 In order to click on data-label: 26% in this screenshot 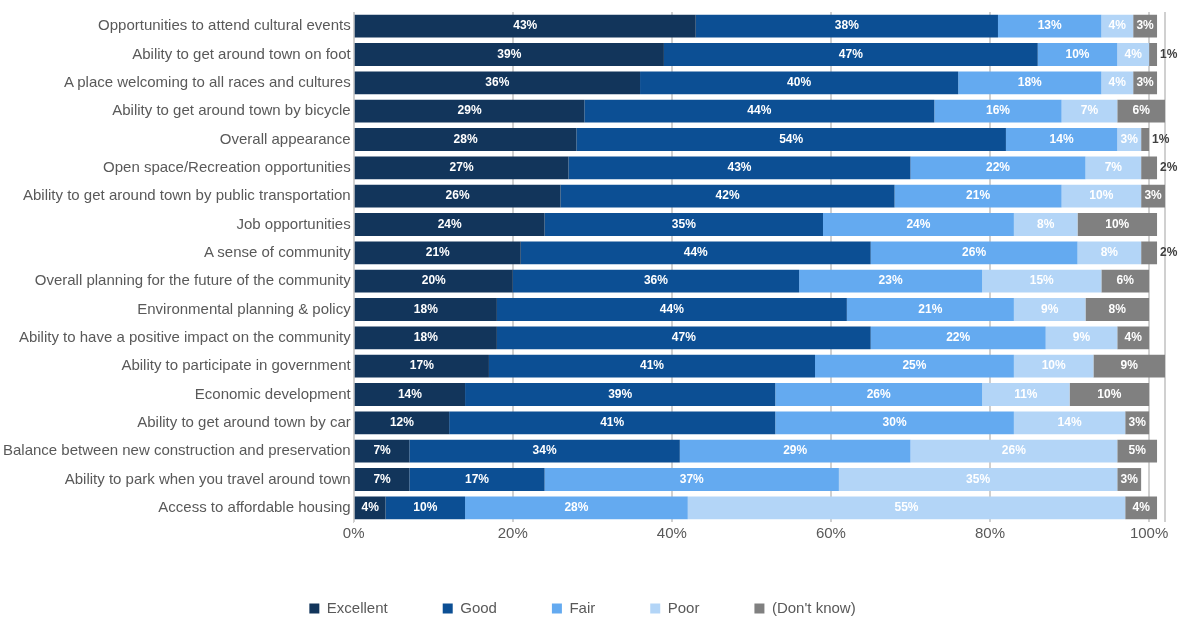, I will do `click(1014, 450)`.